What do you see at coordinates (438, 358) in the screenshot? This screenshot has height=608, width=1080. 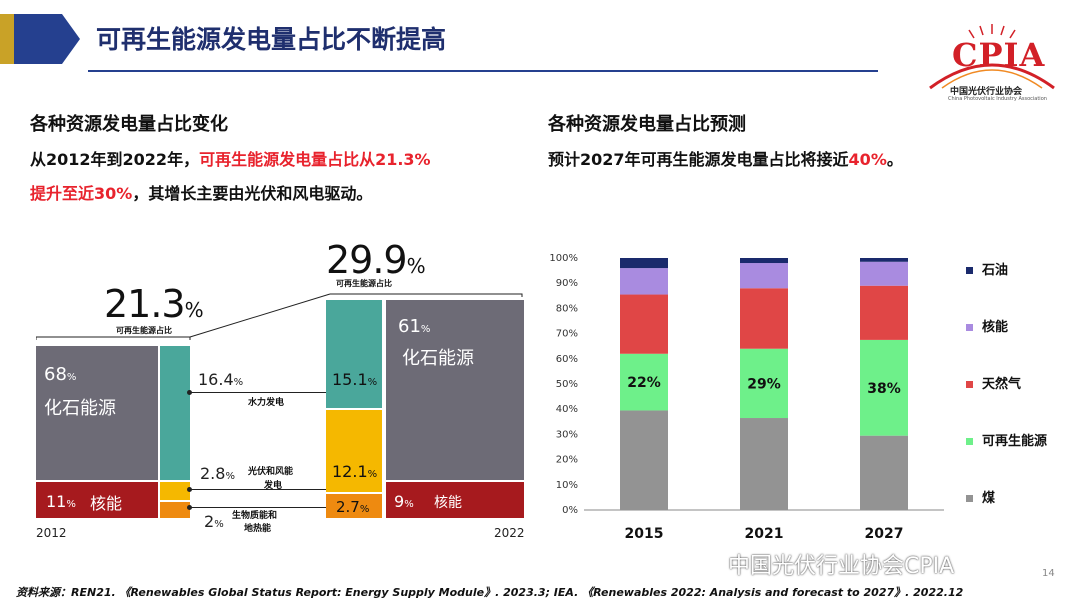 I see `fossil-2022-label: 化石能源` at bounding box center [438, 358].